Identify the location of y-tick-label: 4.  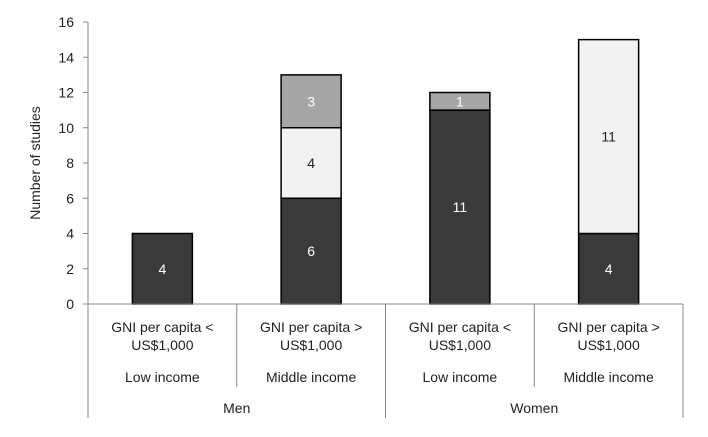
(70, 234).